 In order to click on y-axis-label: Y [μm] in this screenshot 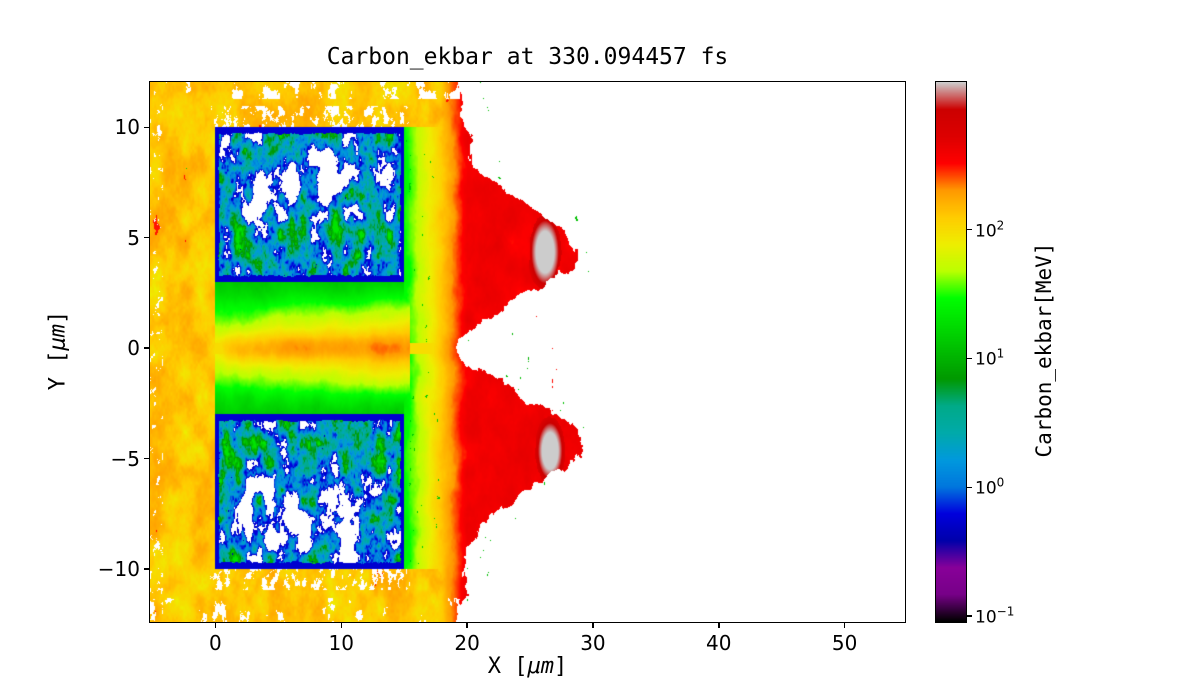, I will do `click(58, 351)`.